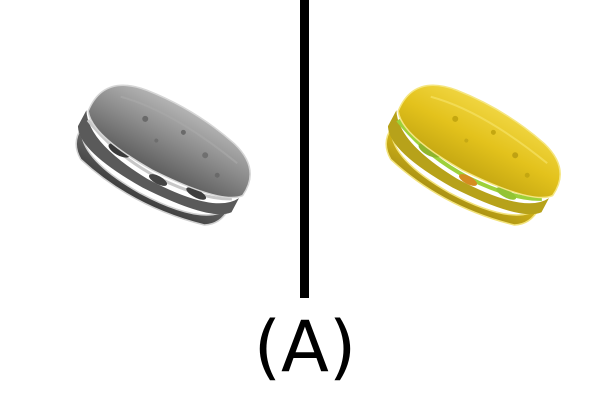  I want to click on center-divider, so click(304, 149).